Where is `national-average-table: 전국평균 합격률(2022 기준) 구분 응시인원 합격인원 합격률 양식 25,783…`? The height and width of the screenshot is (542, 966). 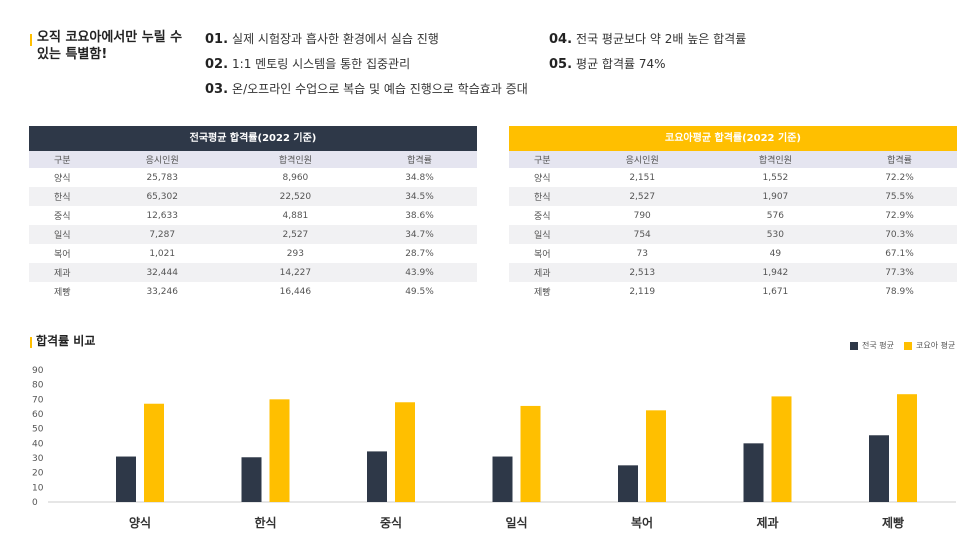
national-average-table: 전국평균 합격률(2022 기준) 구분 응시인원 합격인원 합격률 양식 25,783… is located at coordinates (253, 213).